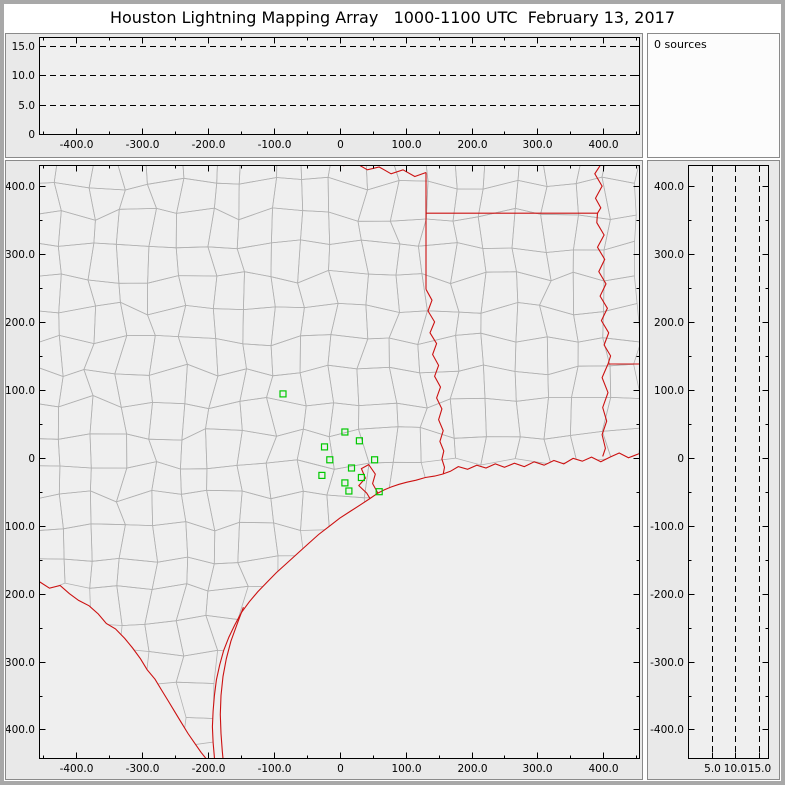 The width and height of the screenshot is (785, 785). Describe the element at coordinates (680, 44) in the screenshot. I see `sources-count-label: 0 sources` at that location.